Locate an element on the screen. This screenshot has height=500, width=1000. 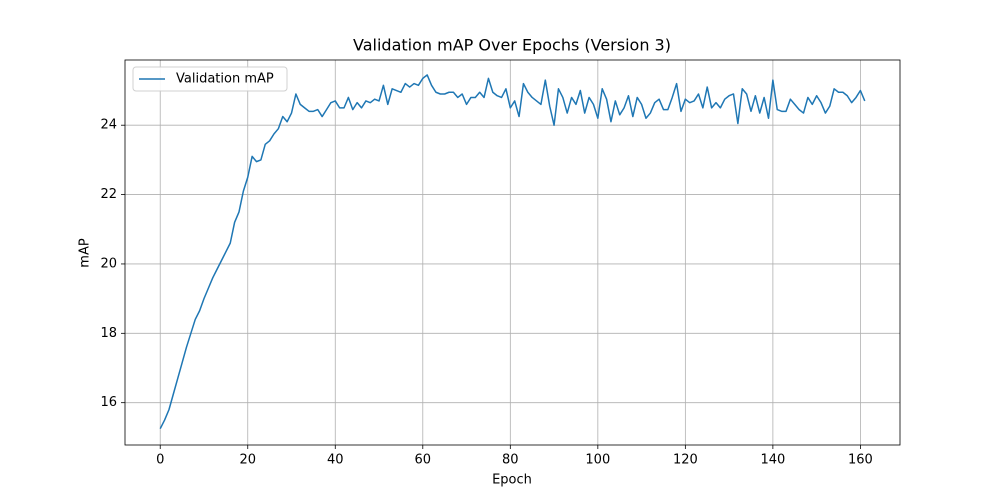
x-axis-label: Epoch is located at coordinates (512, 480).